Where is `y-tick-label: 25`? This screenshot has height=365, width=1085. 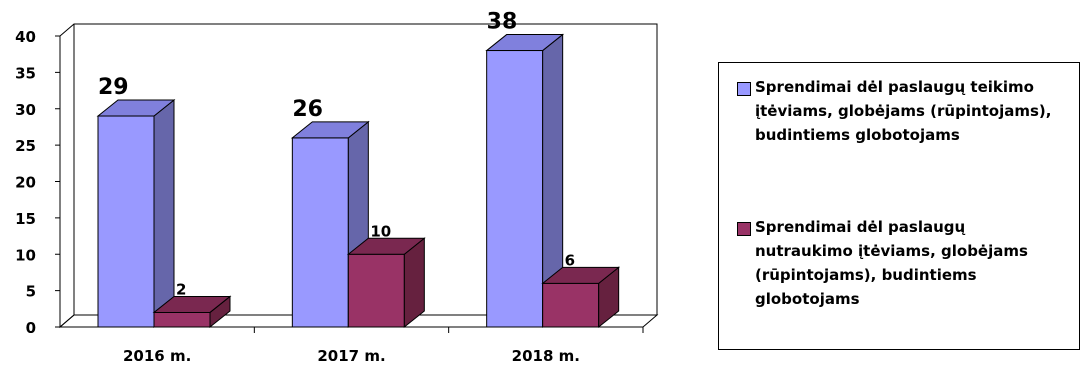
y-tick-label: 25 is located at coordinates (25, 146).